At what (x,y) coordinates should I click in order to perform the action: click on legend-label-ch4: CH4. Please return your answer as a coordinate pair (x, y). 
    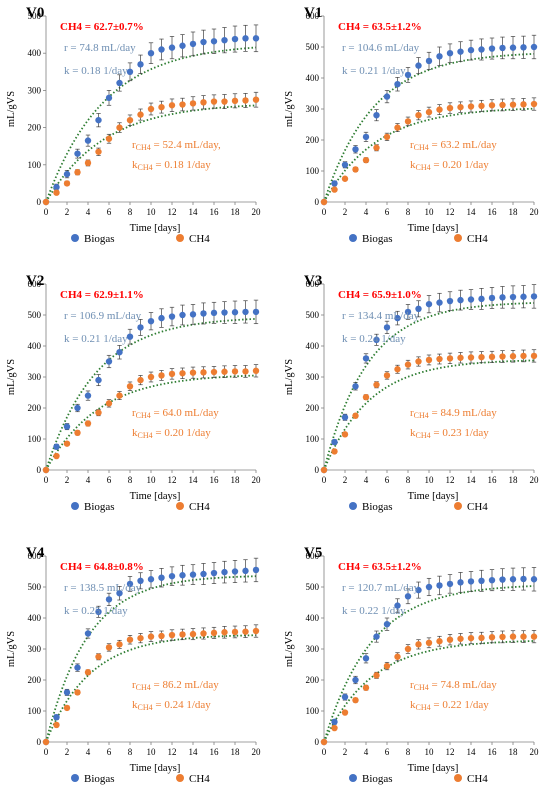
    Looking at the image, I should click on (199, 507).